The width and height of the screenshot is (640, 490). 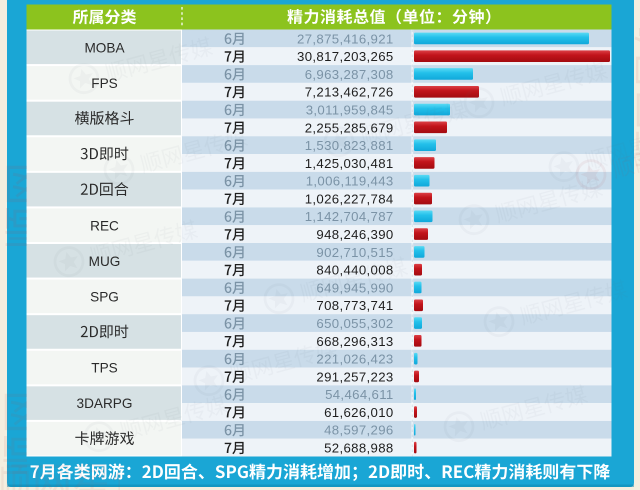 I want to click on svg-text: 650,055,302, so click(x=354, y=323).